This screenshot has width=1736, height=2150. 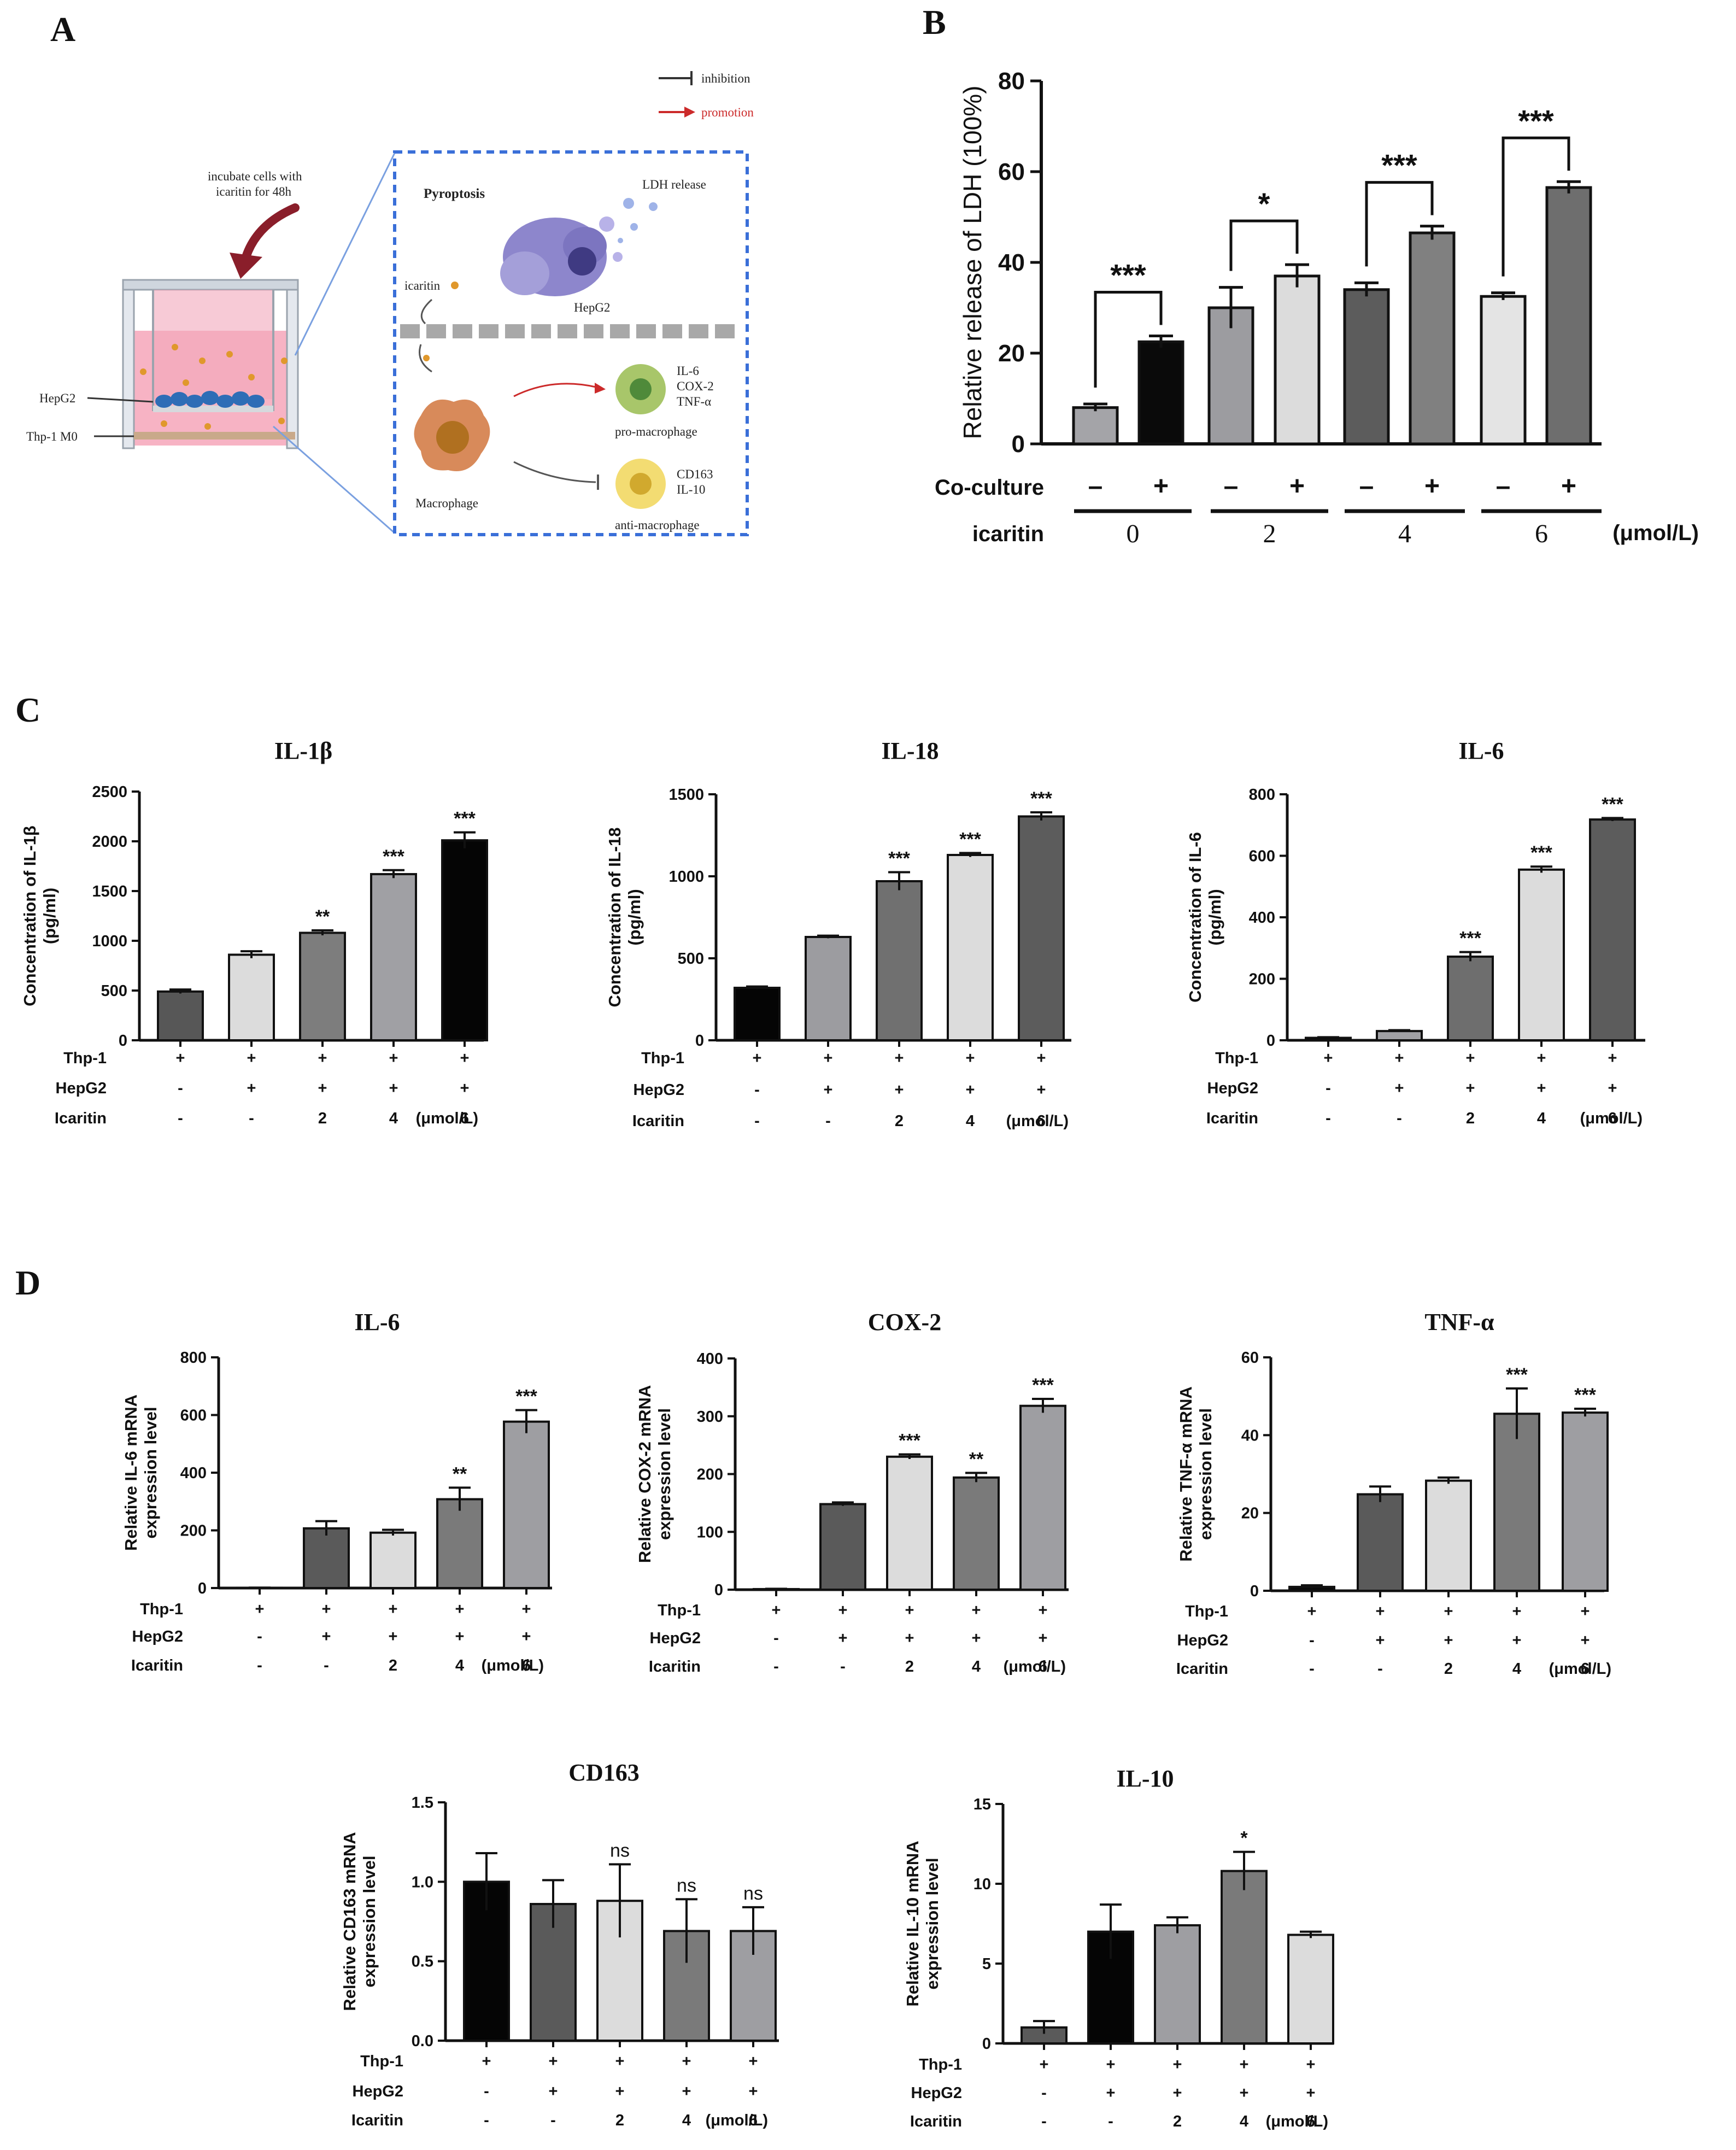 I want to click on icaritin-label: icaritin, so click(x=422, y=285).